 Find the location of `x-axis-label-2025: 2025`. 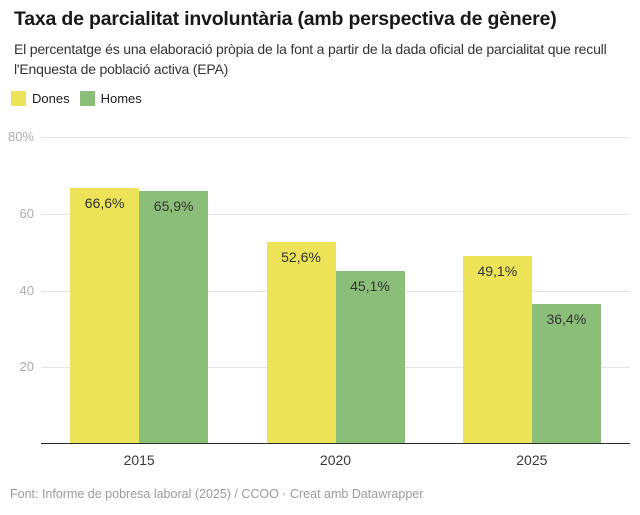

x-axis-label-2025: 2025 is located at coordinates (532, 460).